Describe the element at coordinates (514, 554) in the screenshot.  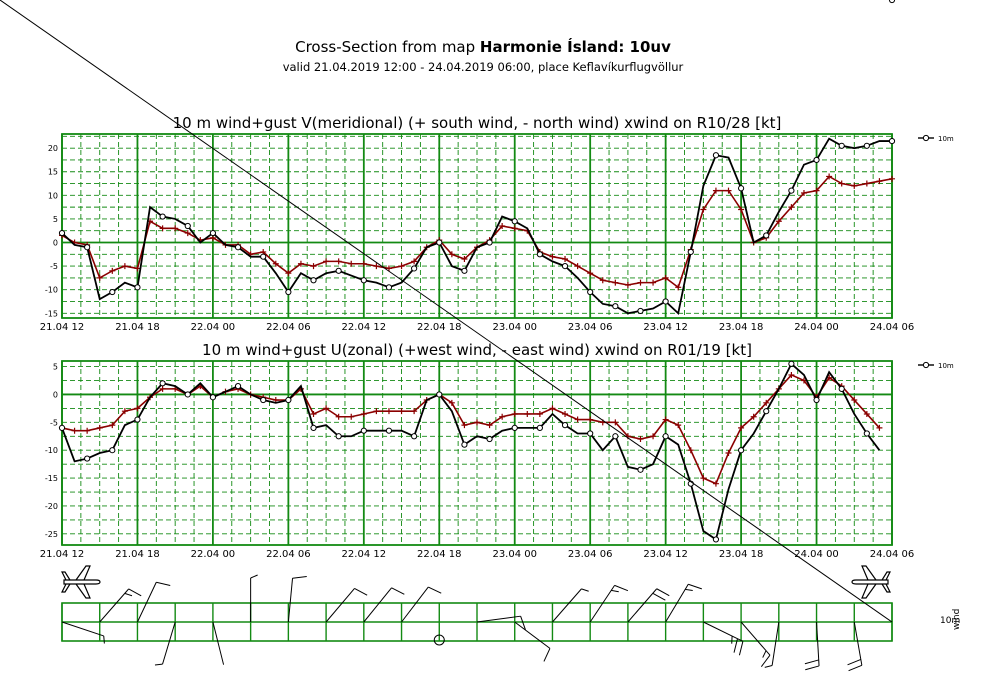
I see `x-tick-label: 23.04 00` at that location.